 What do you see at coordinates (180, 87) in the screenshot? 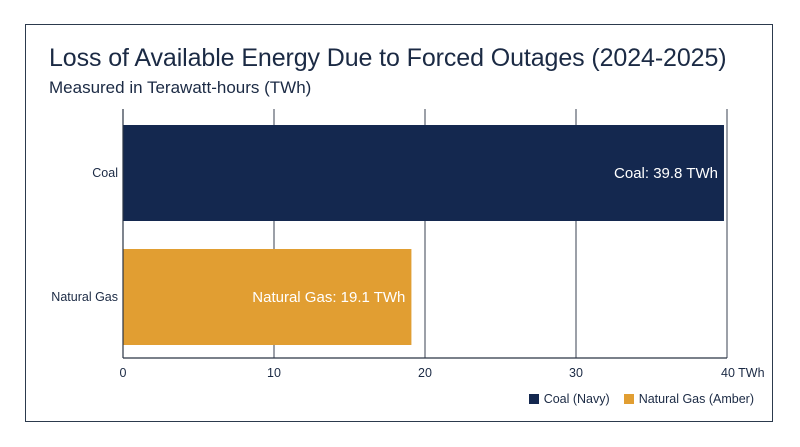
I see `chart-subtitle: Measured in Terawatt-hours (TWh)` at bounding box center [180, 87].